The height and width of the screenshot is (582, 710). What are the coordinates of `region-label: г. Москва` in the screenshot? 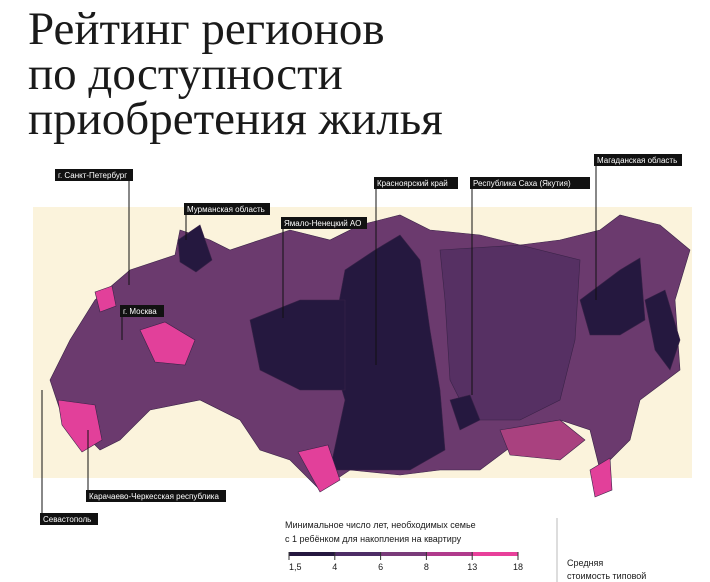 It's located at (140, 311).